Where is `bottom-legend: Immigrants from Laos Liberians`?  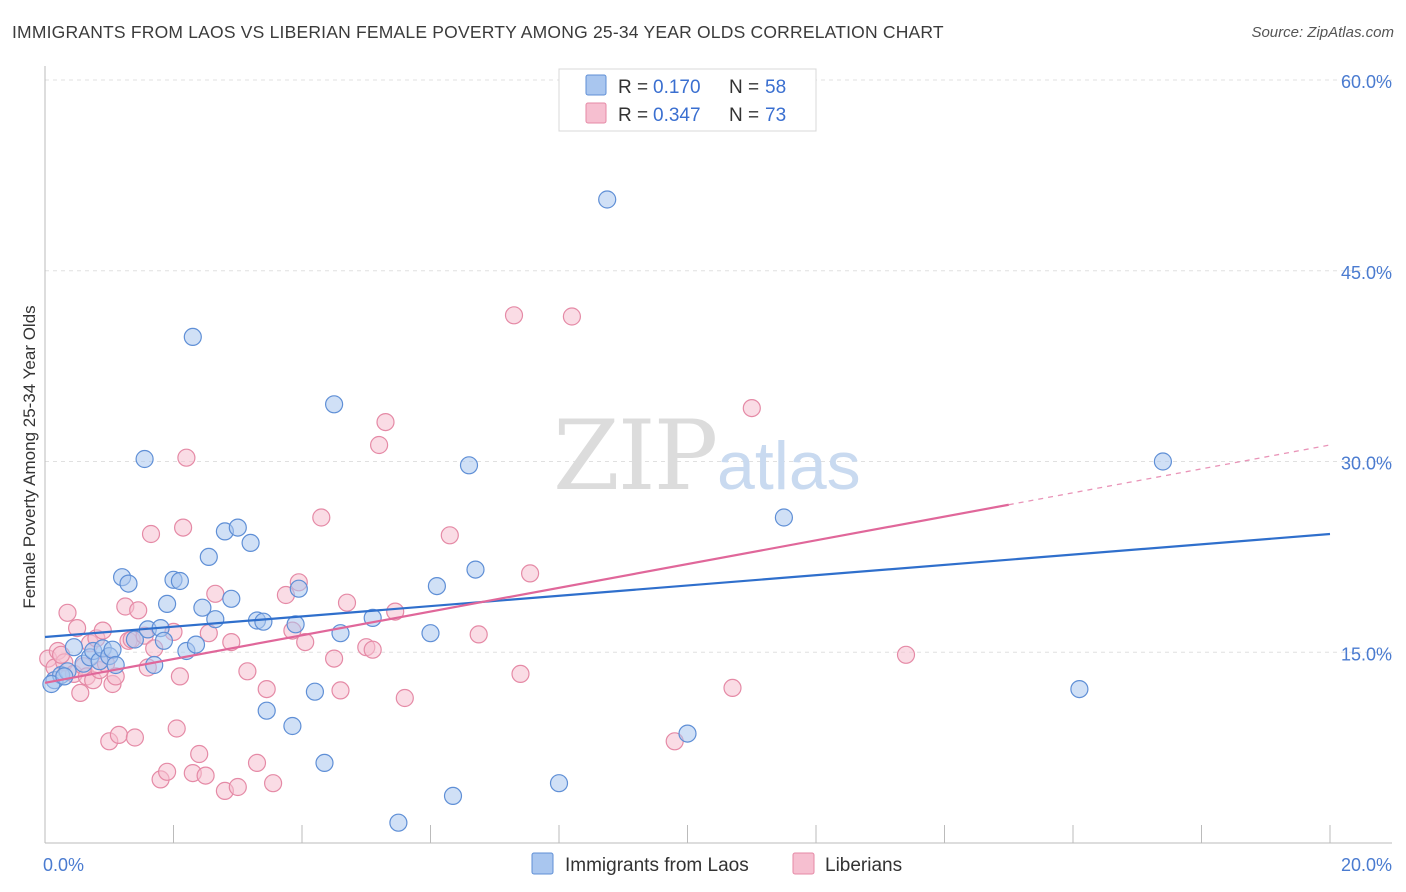
bottom-legend: Immigrants from Laos Liberians is located at coordinates (716, 864).